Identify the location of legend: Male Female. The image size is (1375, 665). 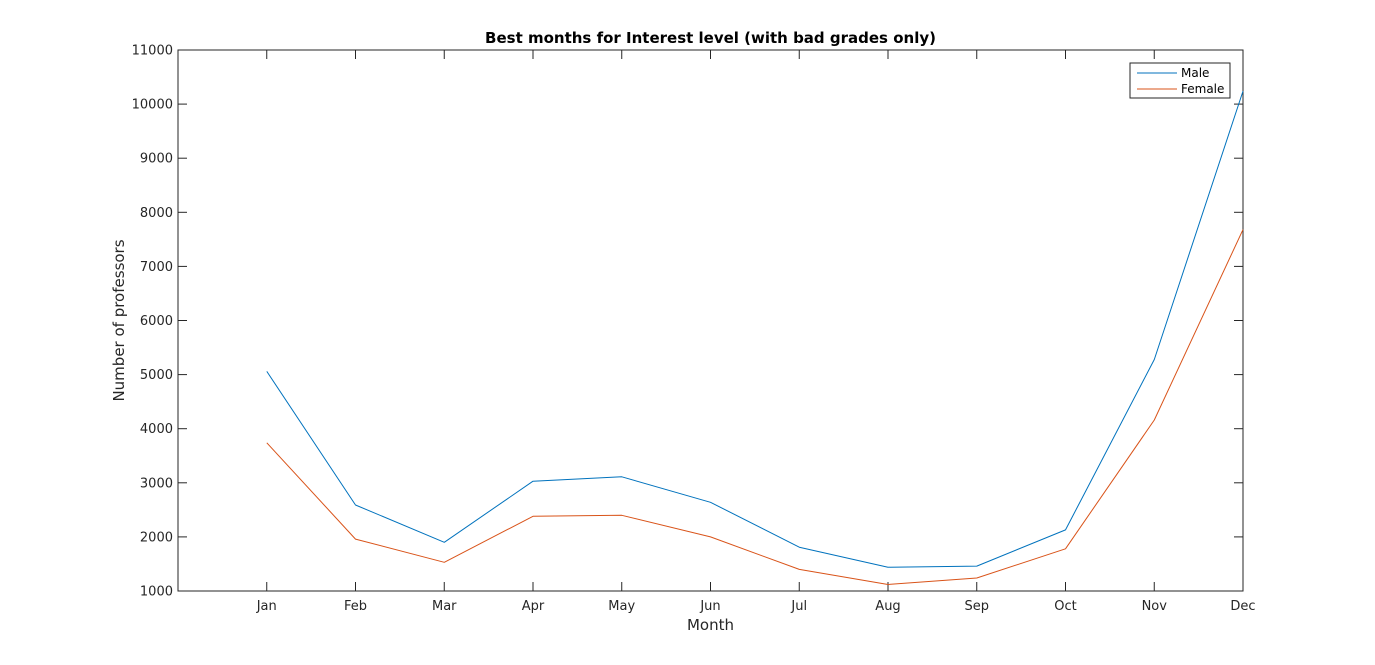
(1180, 80).